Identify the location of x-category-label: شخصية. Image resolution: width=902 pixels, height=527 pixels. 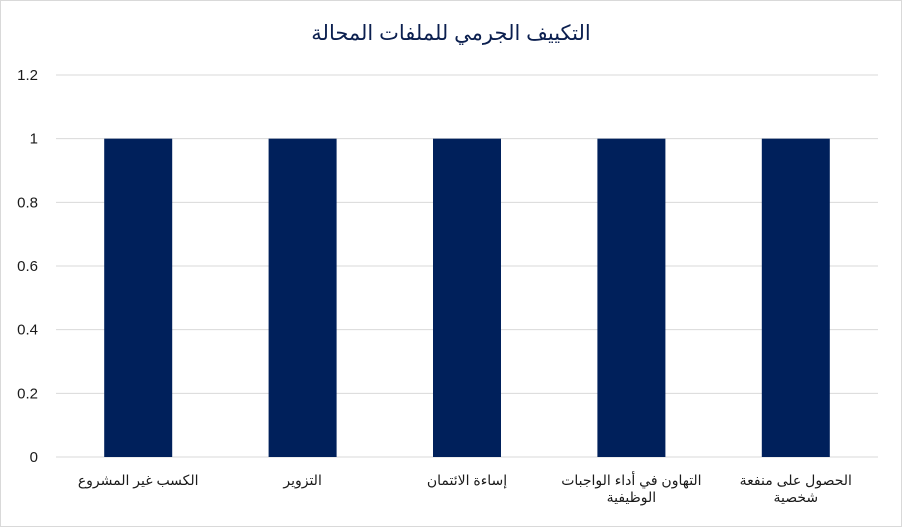
(795, 497).